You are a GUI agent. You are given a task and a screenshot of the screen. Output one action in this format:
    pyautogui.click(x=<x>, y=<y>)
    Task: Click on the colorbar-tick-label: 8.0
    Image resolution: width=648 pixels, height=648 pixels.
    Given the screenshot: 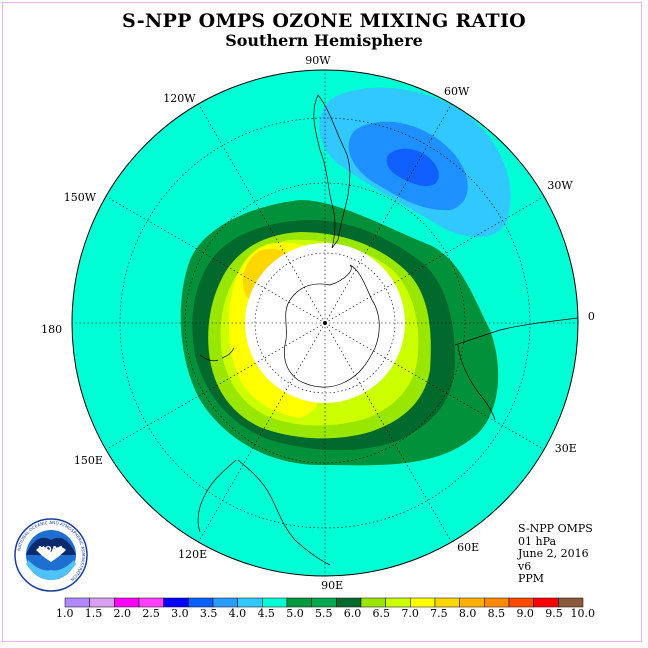 What is the action you would take?
    pyautogui.click(x=467, y=613)
    